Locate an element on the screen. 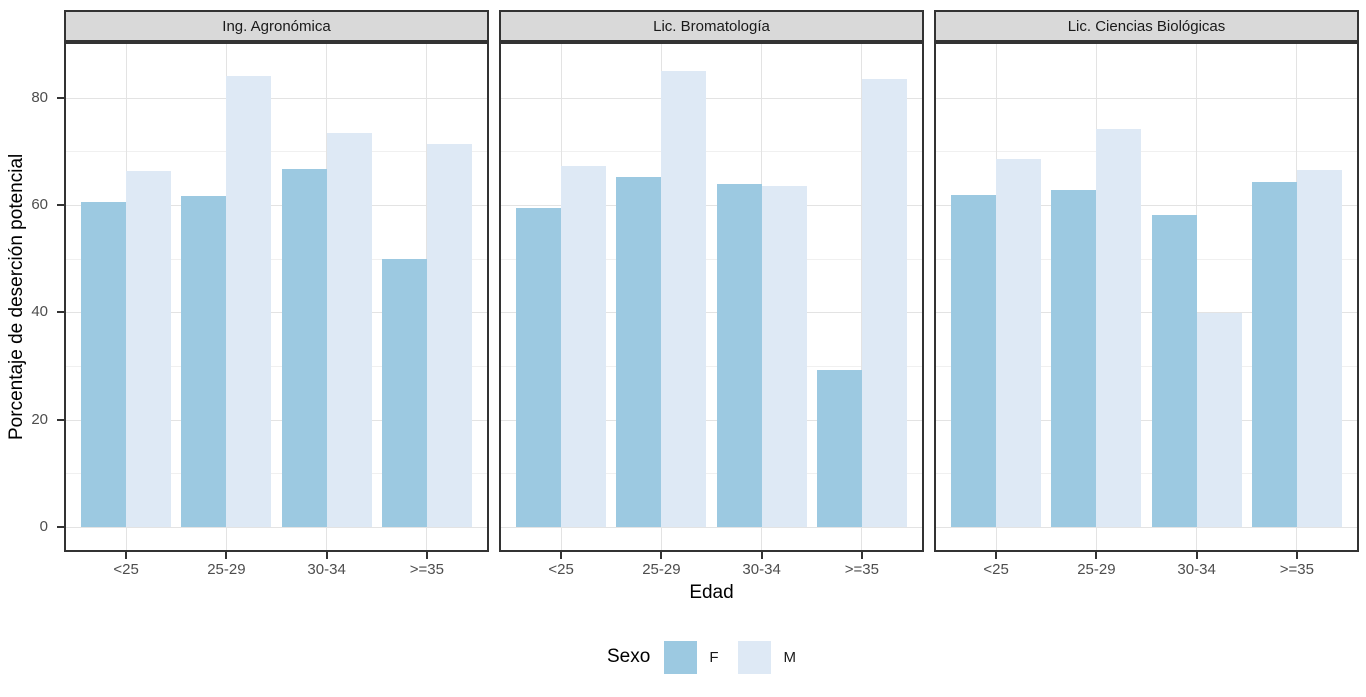 The width and height of the screenshot is (1366, 697). y-tick-label: 0 is located at coordinates (43, 527).